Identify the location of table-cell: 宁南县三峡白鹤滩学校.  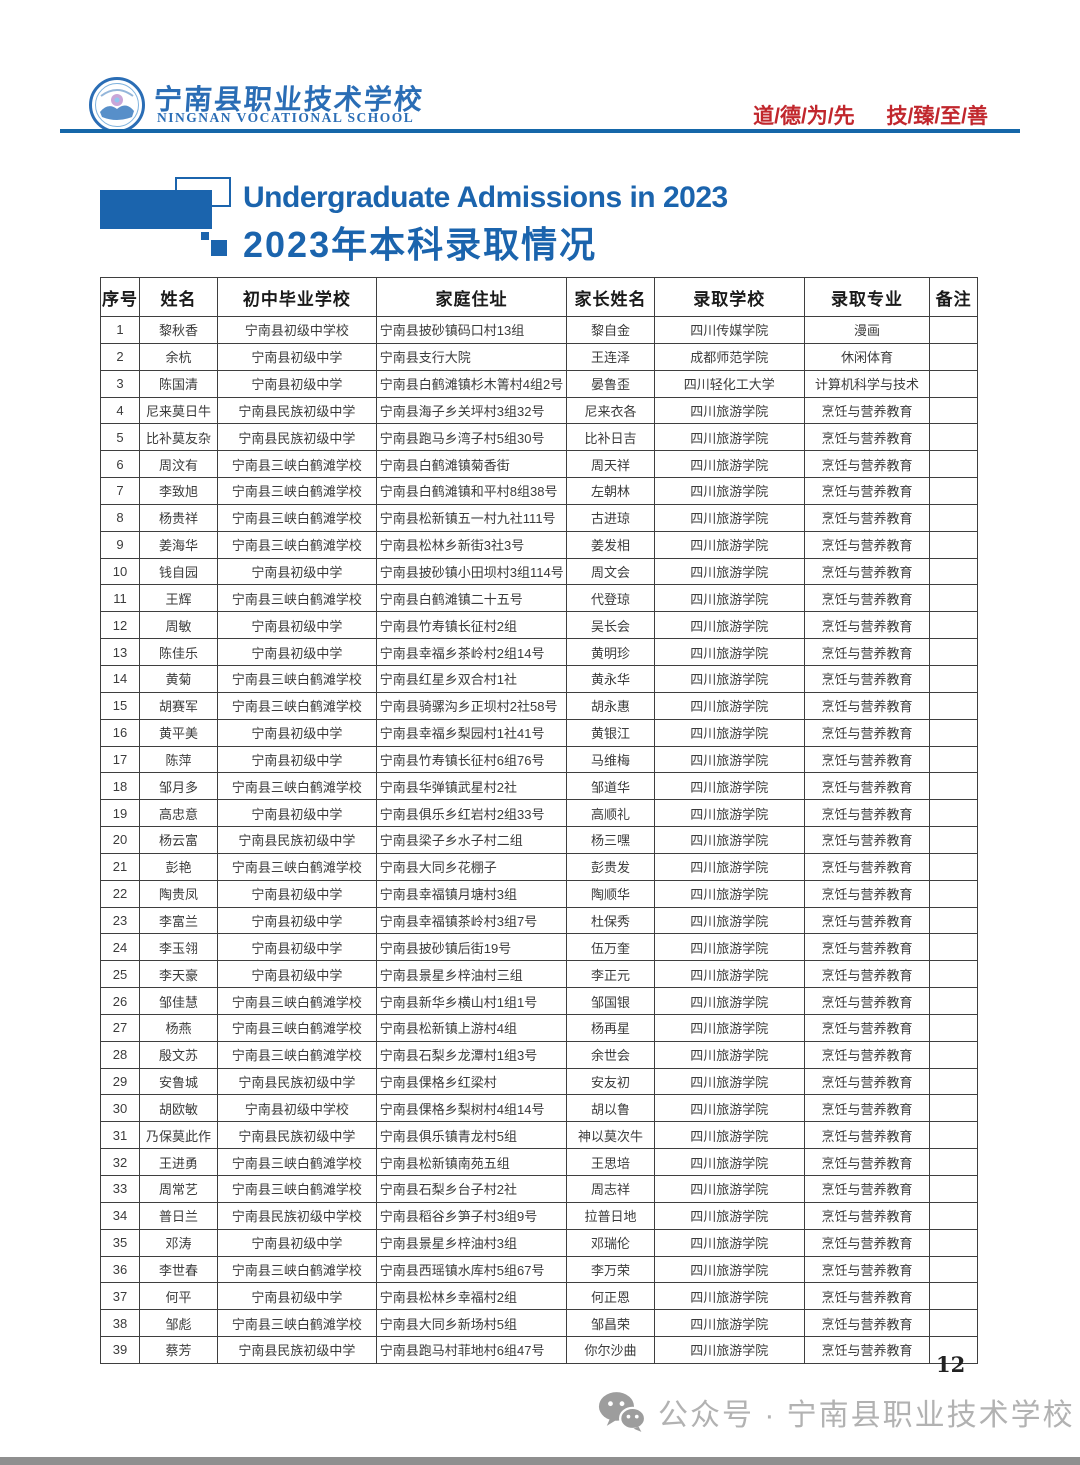
(297, 1162).